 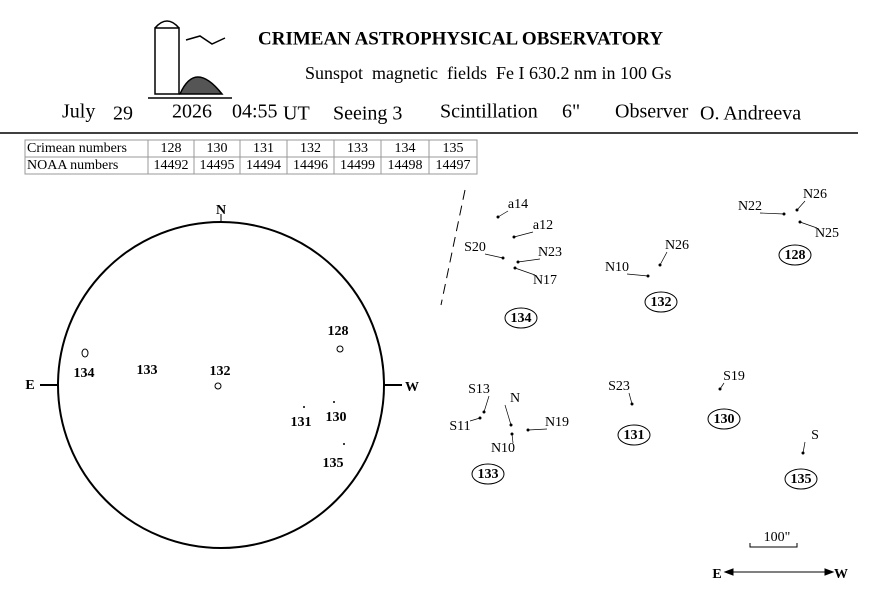 What do you see at coordinates (405, 148) in the screenshot?
I see `table-text: 134` at bounding box center [405, 148].